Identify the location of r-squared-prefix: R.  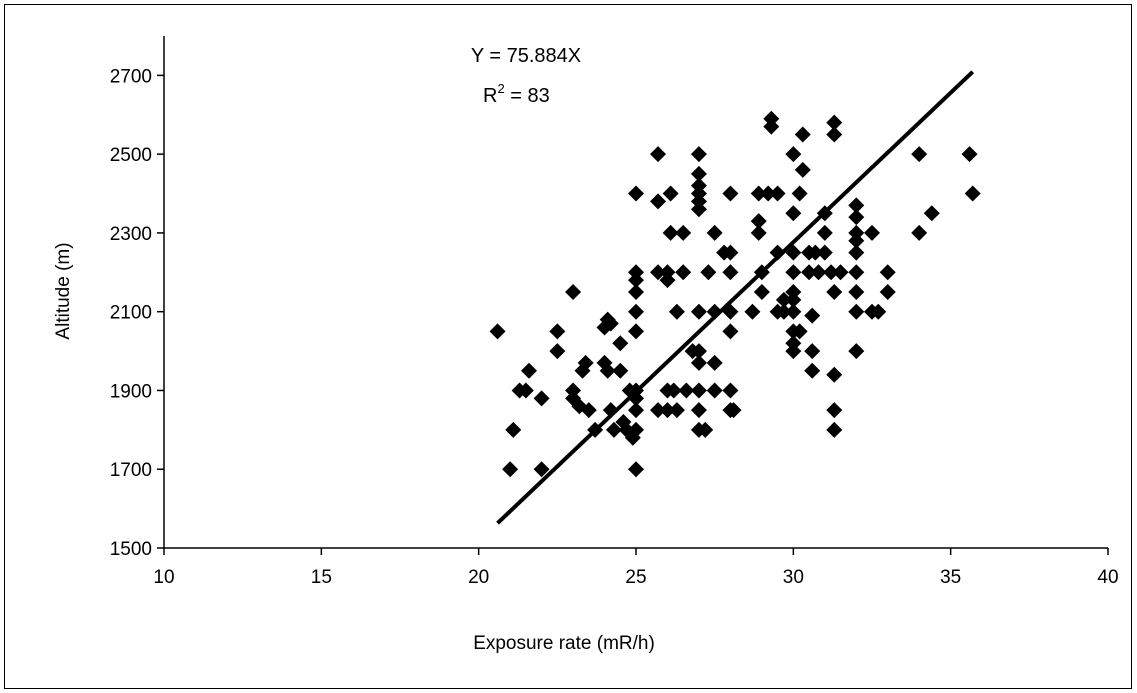
(490, 96).